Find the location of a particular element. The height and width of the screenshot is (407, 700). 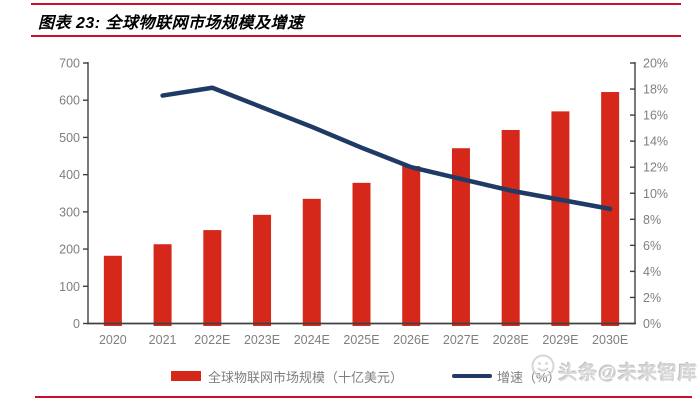

header-rule-top is located at coordinates (356, 4).